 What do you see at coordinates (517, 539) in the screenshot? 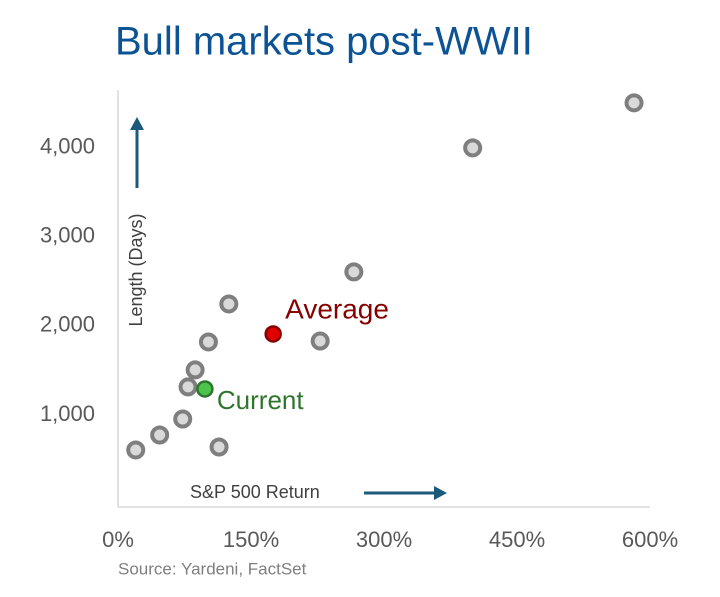
I see `x-tick-label: 450%` at bounding box center [517, 539].